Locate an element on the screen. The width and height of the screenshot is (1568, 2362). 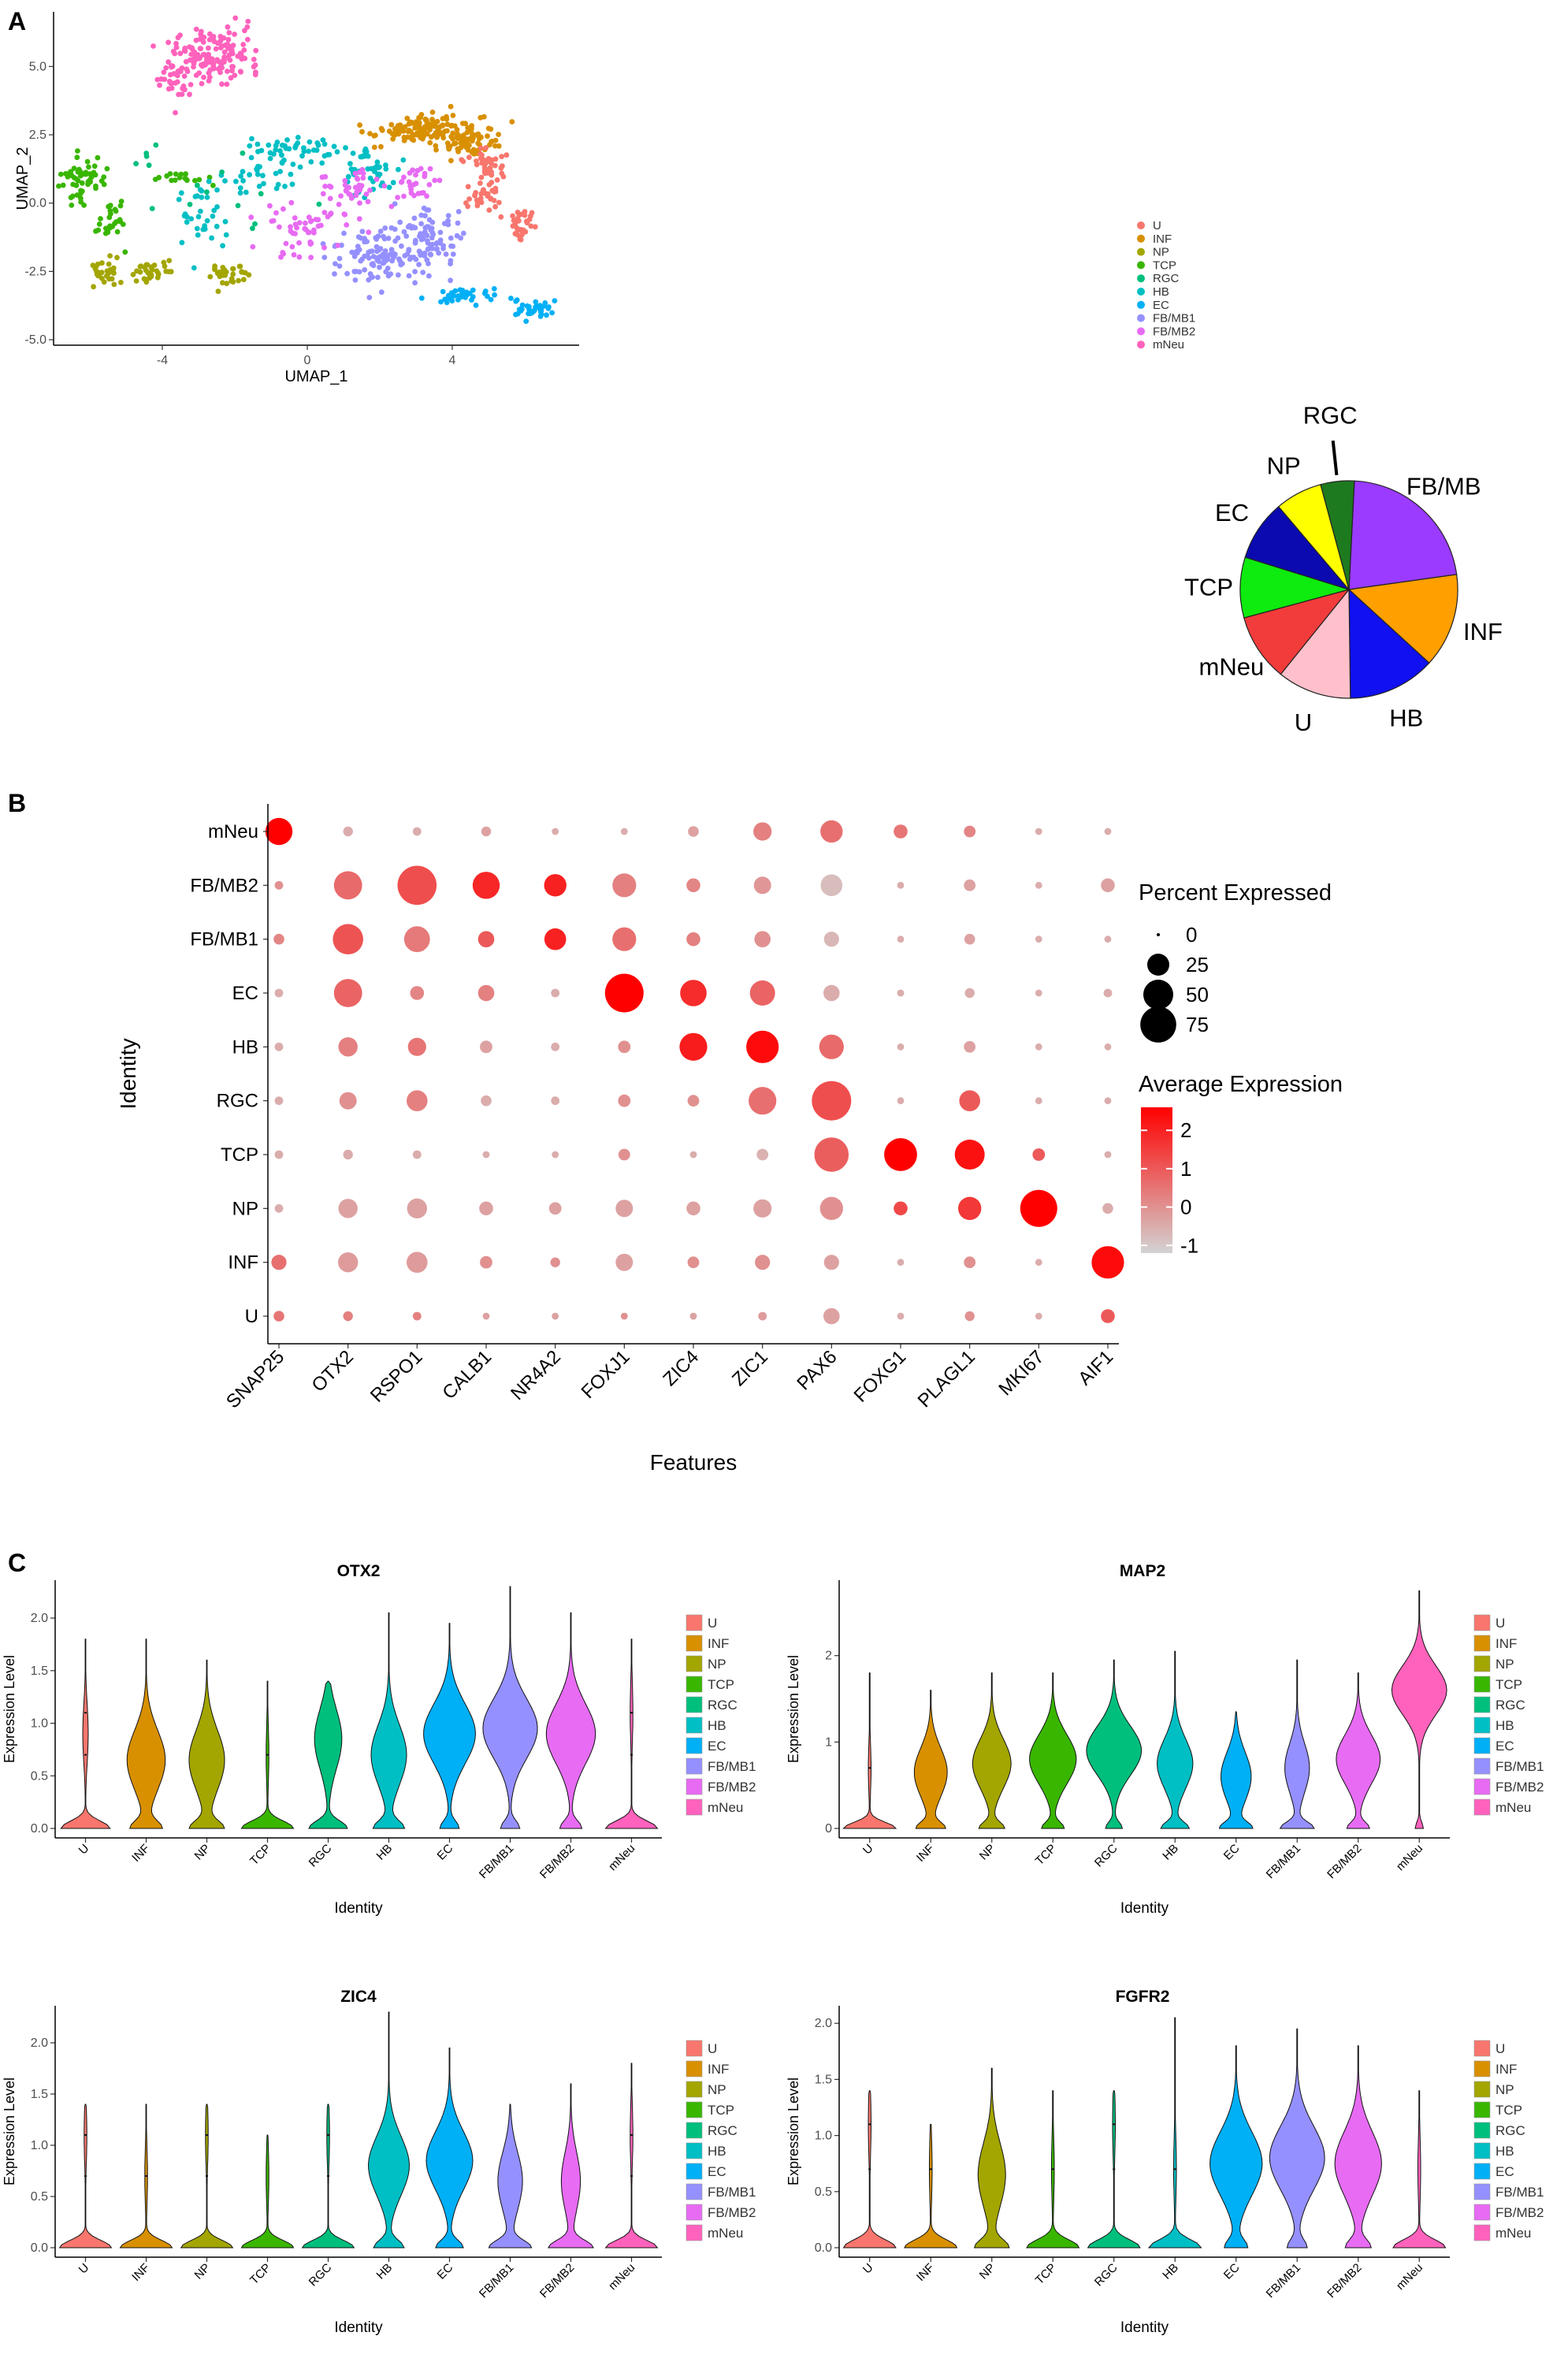
dot-rgc-otx2 is located at coordinates (348, 1101).